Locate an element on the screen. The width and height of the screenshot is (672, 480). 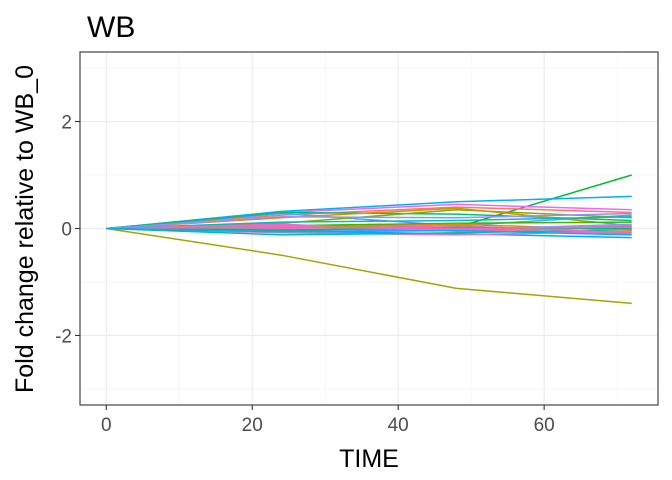
x-tick-label: 20 is located at coordinates (252, 425).